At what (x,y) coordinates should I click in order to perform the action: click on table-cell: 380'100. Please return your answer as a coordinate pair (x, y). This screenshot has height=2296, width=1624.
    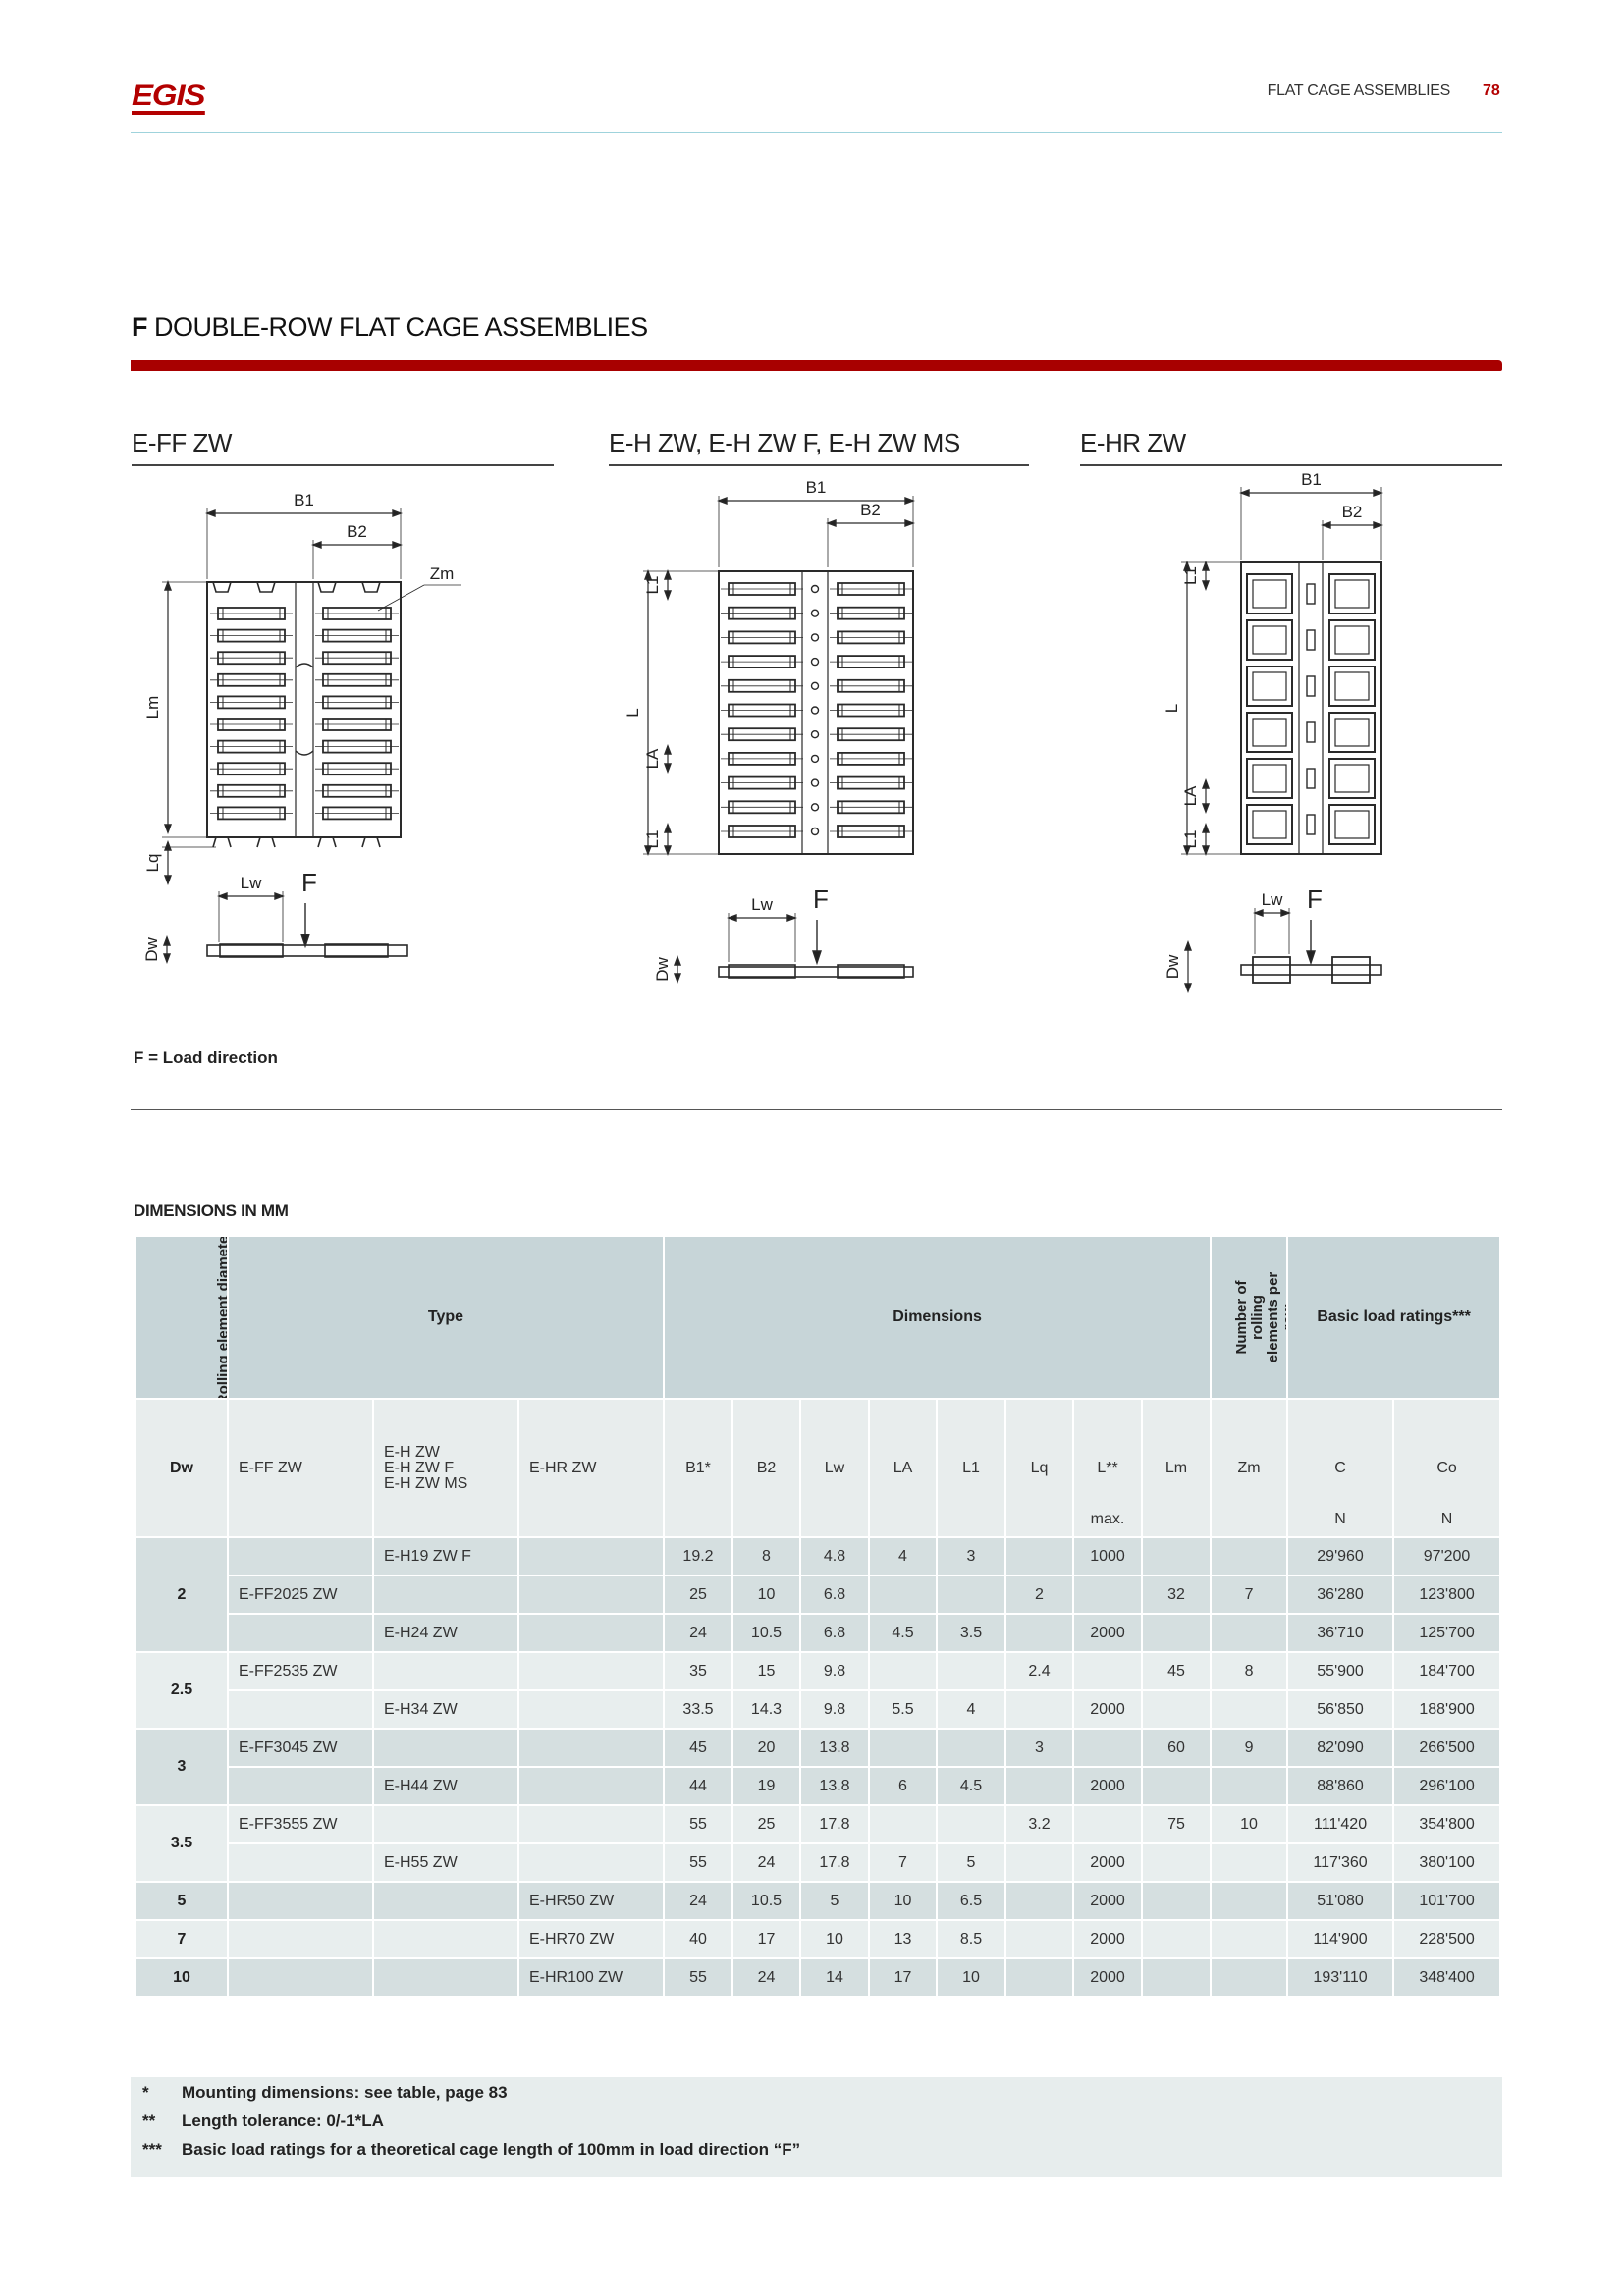
    Looking at the image, I should click on (1447, 1863).